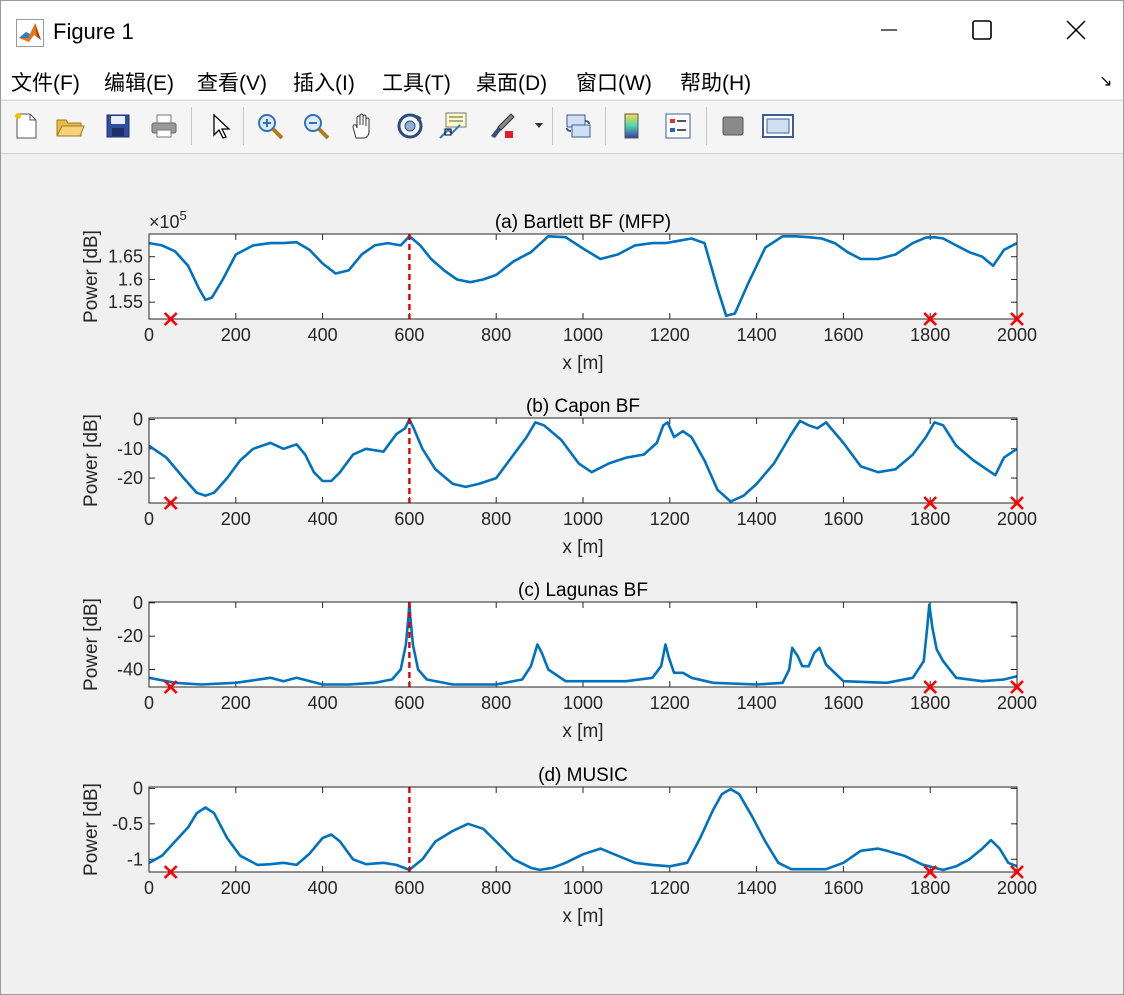  I want to click on print-icon, so click(164, 126).